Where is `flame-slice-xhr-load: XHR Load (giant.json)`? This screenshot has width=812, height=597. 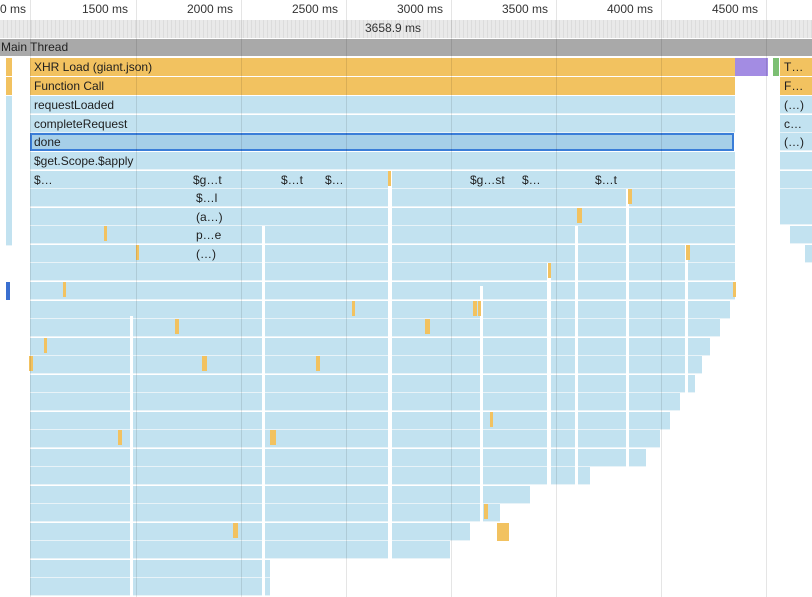
flame-slice-xhr-load: XHR Load (giant.json) is located at coordinates (382, 67).